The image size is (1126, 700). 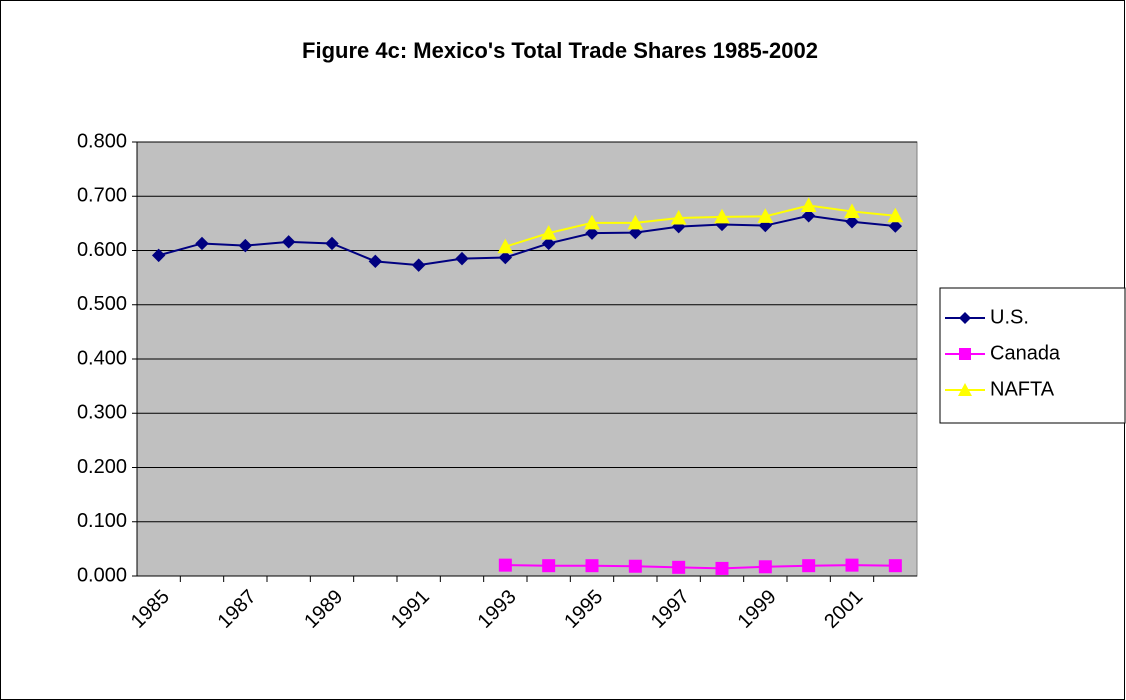 What do you see at coordinates (1009, 317) in the screenshot?
I see `legend-label: U.S.` at bounding box center [1009, 317].